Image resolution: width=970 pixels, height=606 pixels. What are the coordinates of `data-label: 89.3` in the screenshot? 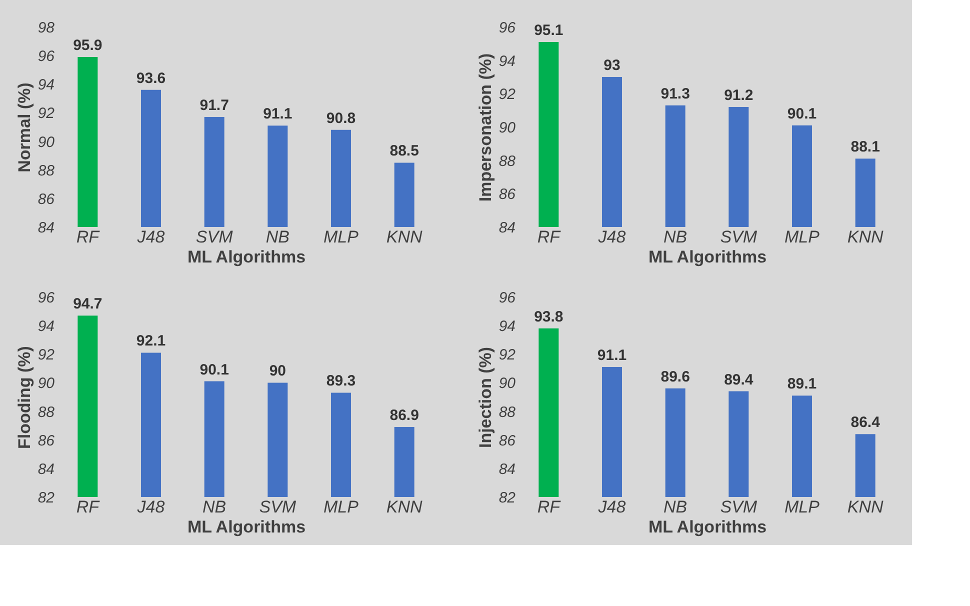 It's located at (341, 381).